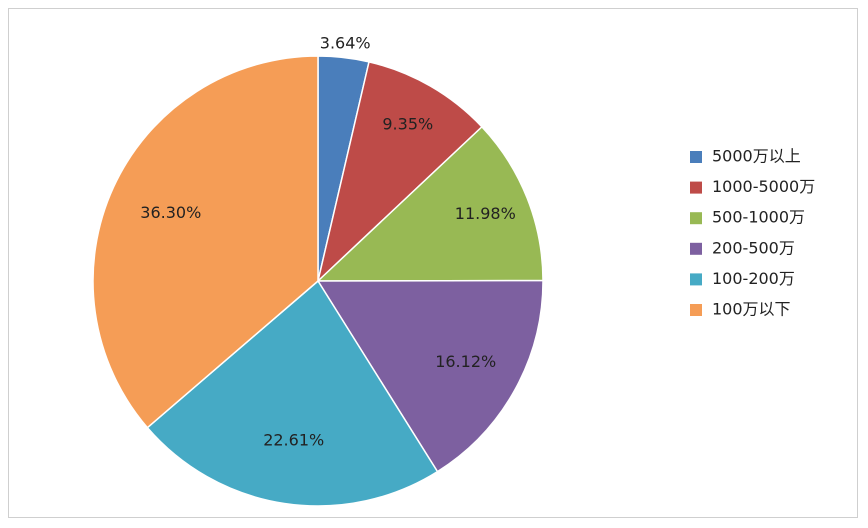  What do you see at coordinates (345, 43) in the screenshot?
I see `data-label-1: 3.64%` at bounding box center [345, 43].